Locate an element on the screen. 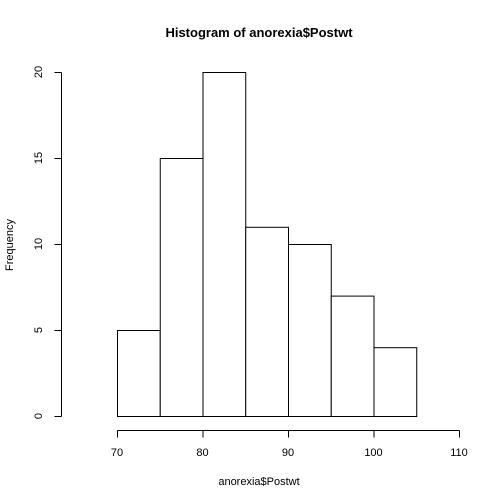 The height and width of the screenshot is (504, 504). y-tick-label-5: 5 is located at coordinates (39, 330).